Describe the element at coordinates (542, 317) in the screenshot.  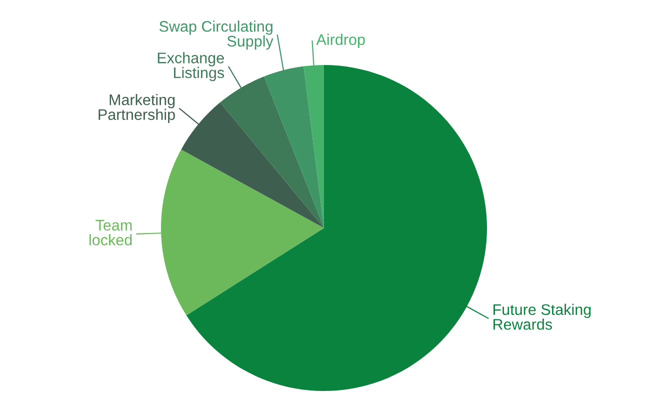
I see `slice-label: Future Staking Rewards` at that location.